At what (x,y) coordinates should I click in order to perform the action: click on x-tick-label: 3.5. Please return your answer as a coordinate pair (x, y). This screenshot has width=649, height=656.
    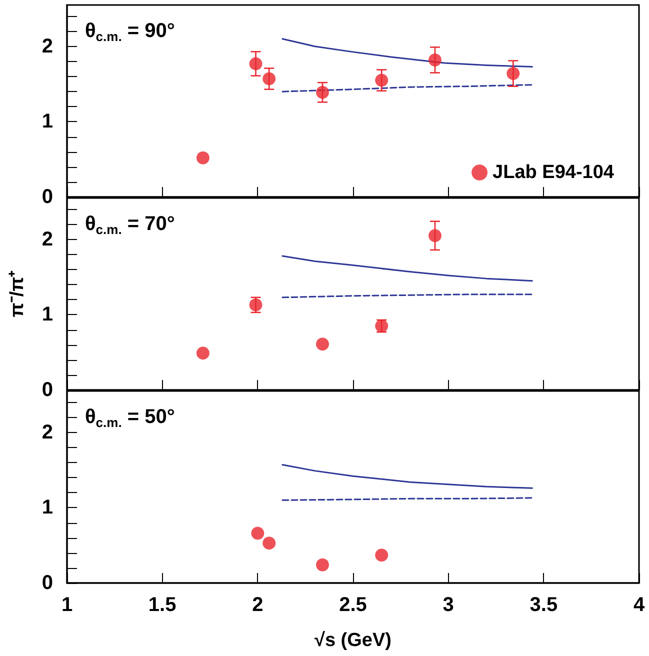
    Looking at the image, I should click on (544, 605).